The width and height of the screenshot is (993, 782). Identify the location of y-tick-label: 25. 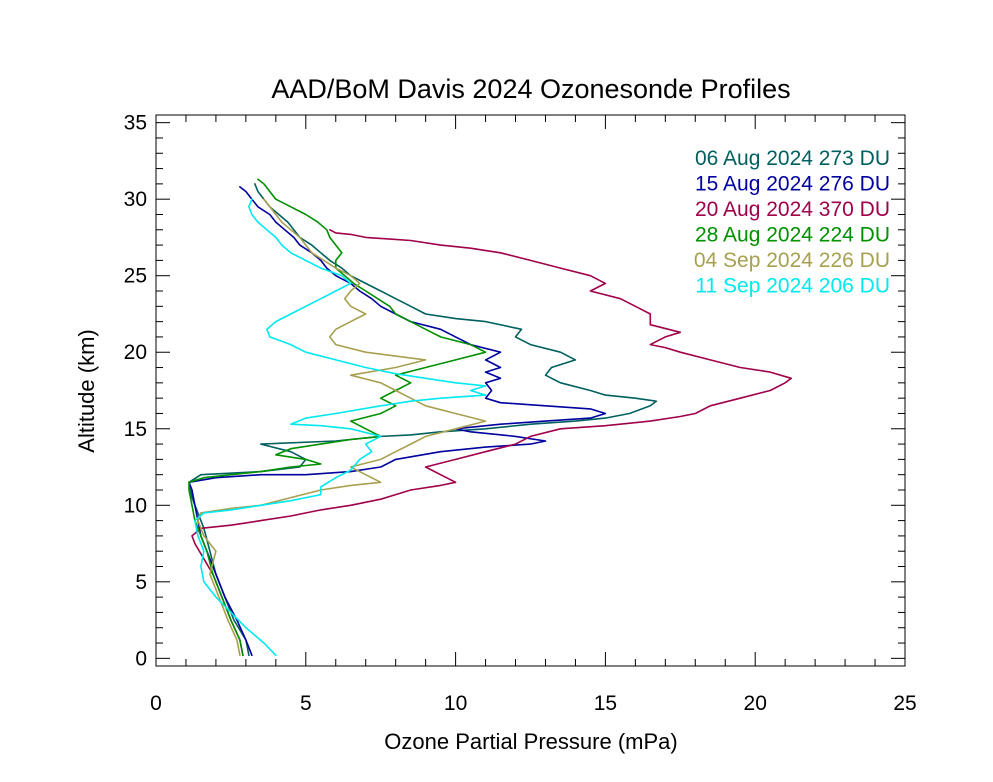
(135, 276).